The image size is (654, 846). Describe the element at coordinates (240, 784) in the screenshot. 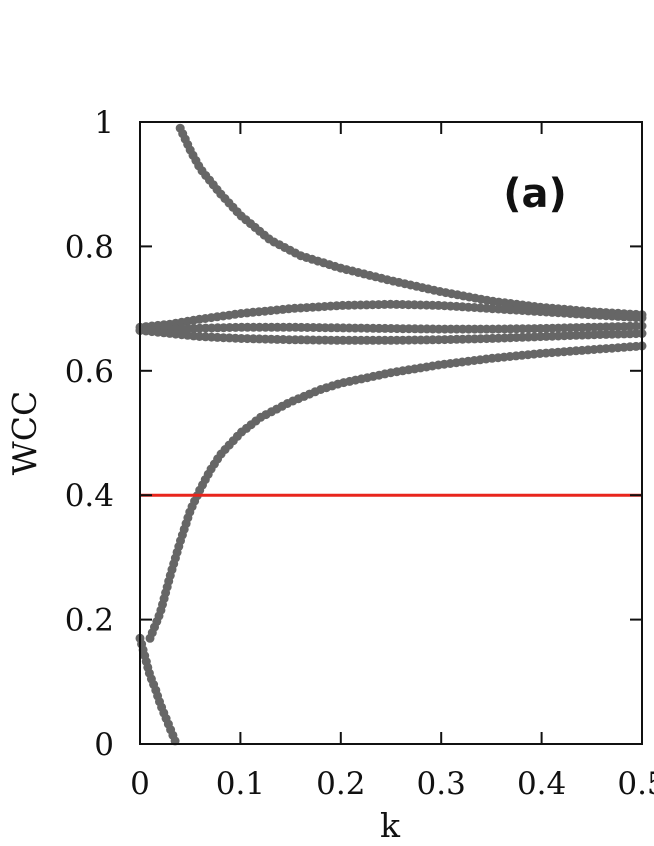

I see `x-tick-label: 0.1` at that location.